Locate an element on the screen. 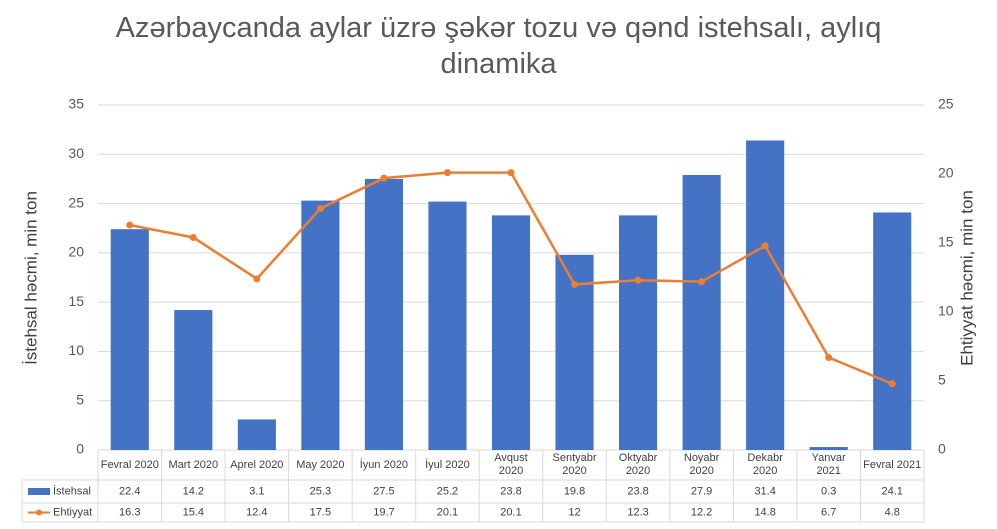 This screenshot has height=529, width=997. y2-tick-label: 0 is located at coordinates (942, 449).